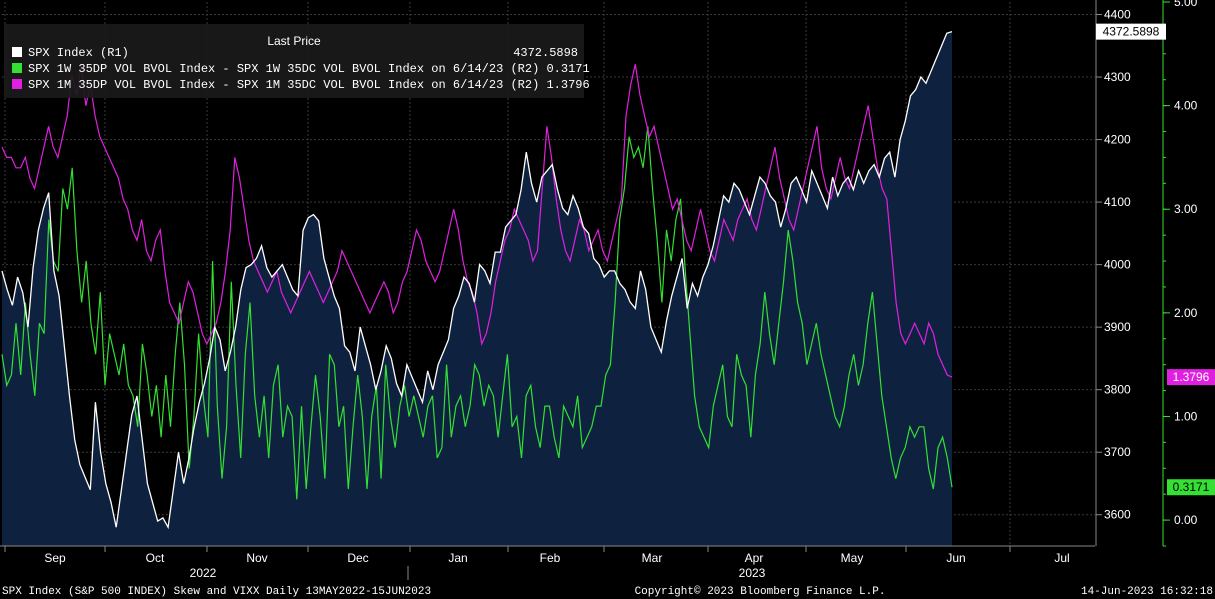  I want to click on r1-tick-label: 4200, so click(1117, 140).